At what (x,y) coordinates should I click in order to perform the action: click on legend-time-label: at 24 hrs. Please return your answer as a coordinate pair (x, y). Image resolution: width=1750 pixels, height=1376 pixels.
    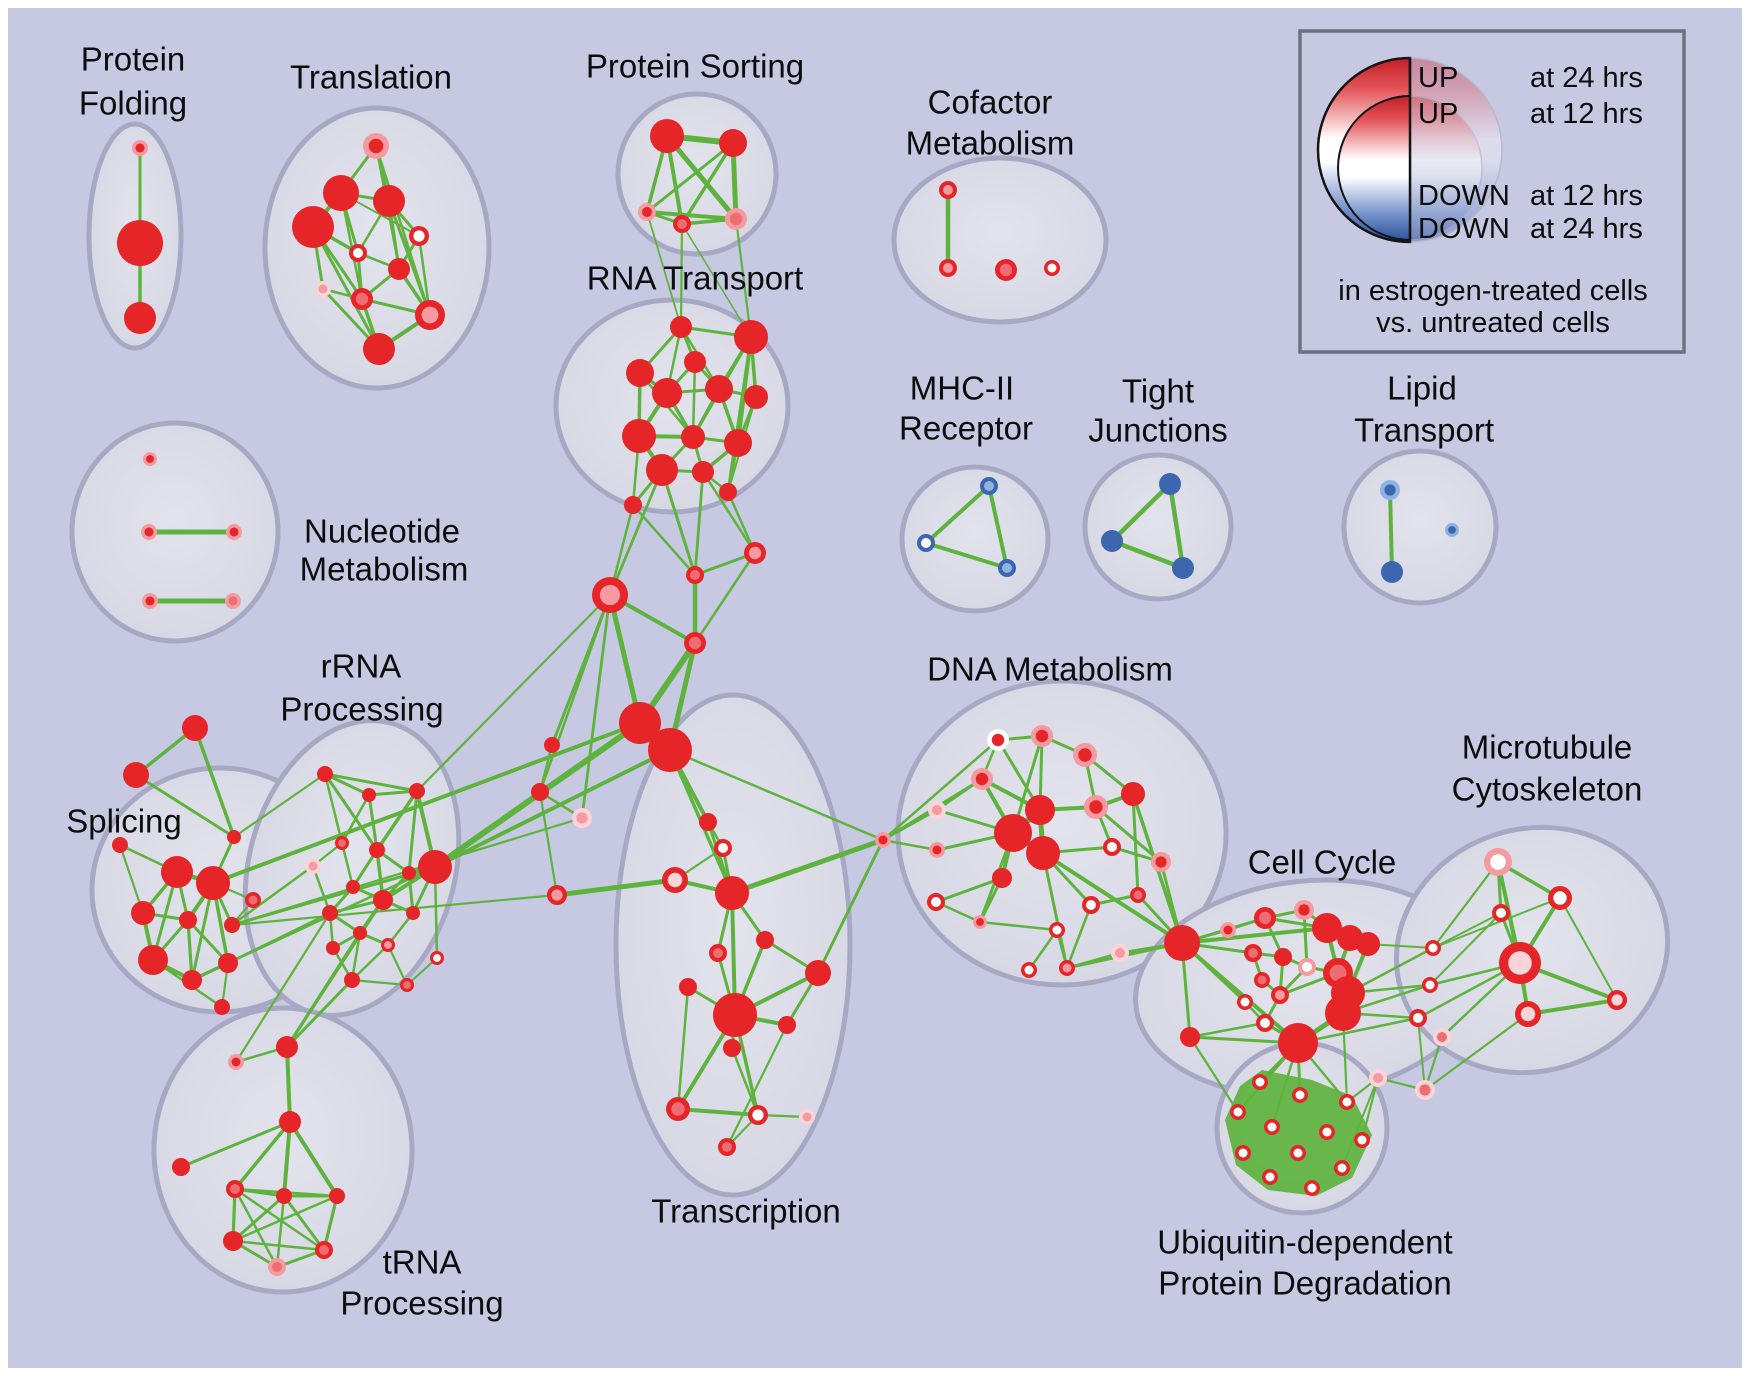
    Looking at the image, I should click on (1586, 78).